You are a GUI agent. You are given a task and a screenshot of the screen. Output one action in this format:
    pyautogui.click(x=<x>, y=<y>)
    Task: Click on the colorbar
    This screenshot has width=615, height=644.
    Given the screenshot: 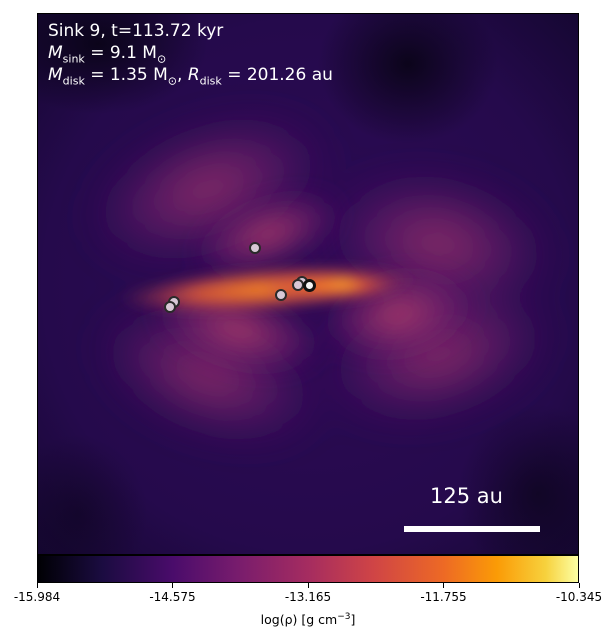 What is the action you would take?
    pyautogui.click(x=308, y=569)
    